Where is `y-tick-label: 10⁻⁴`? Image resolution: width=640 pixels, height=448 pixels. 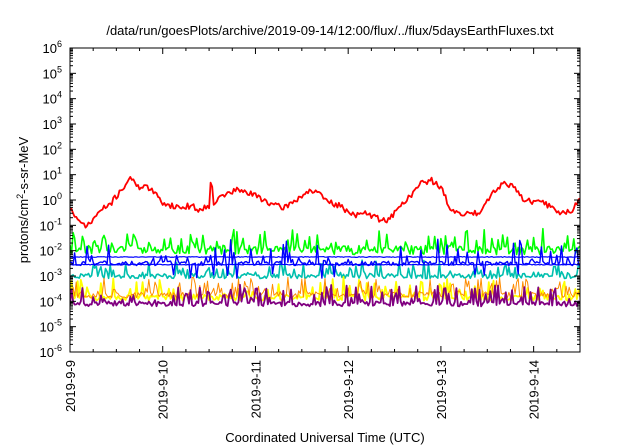
y-tick-label: 10⁻⁴ is located at coordinates (51, 300).